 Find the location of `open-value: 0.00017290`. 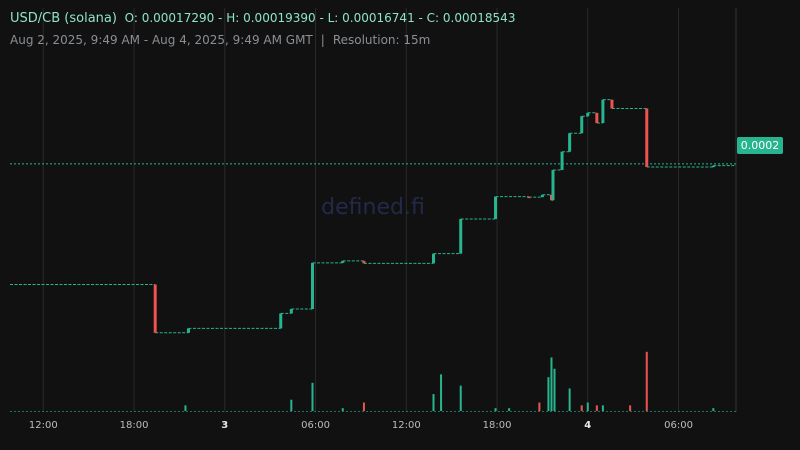

open-value: 0.00017290 is located at coordinates (178, 18).